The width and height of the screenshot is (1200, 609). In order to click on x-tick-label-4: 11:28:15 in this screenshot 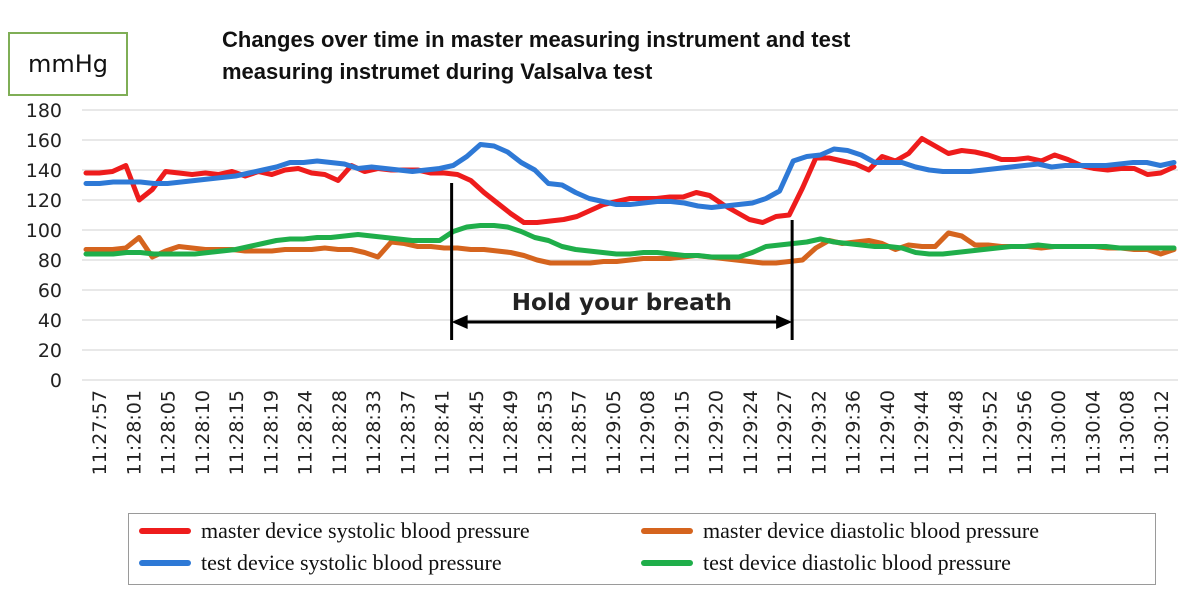, I will do `click(237, 432)`.